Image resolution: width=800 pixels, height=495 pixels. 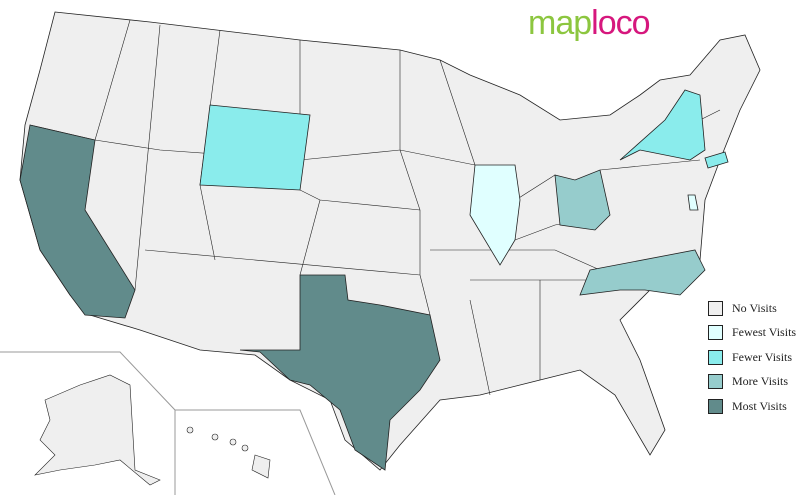 I want to click on maploco-logo: maploco, so click(x=589, y=23).